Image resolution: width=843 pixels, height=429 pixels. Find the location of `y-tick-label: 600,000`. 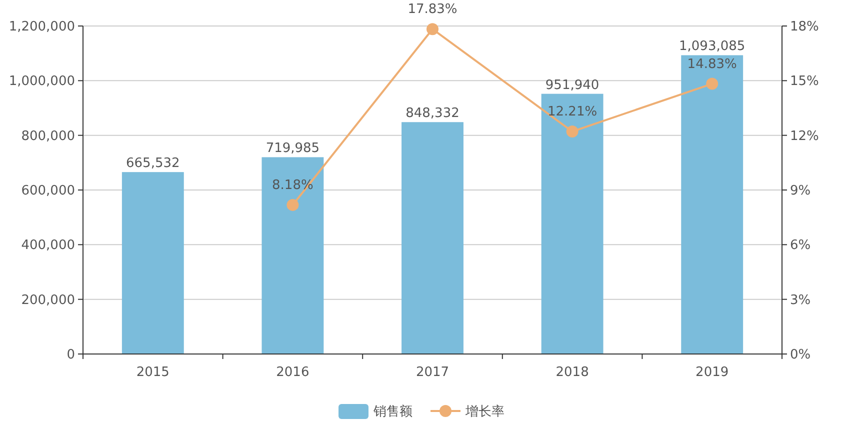

y-tick-label: 600,000 is located at coordinates (48, 191).